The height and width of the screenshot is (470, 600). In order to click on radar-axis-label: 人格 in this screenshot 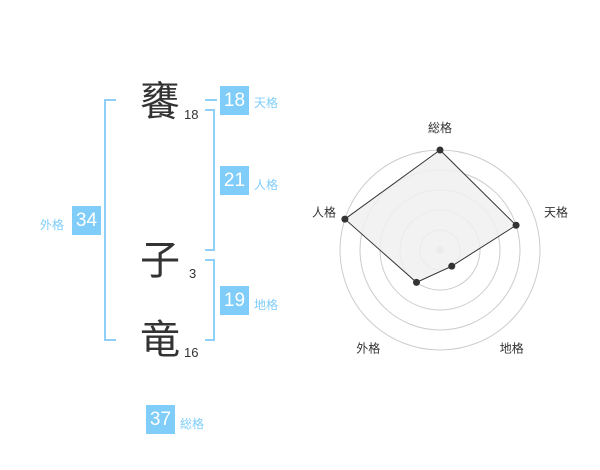, I will do `click(324, 211)`.